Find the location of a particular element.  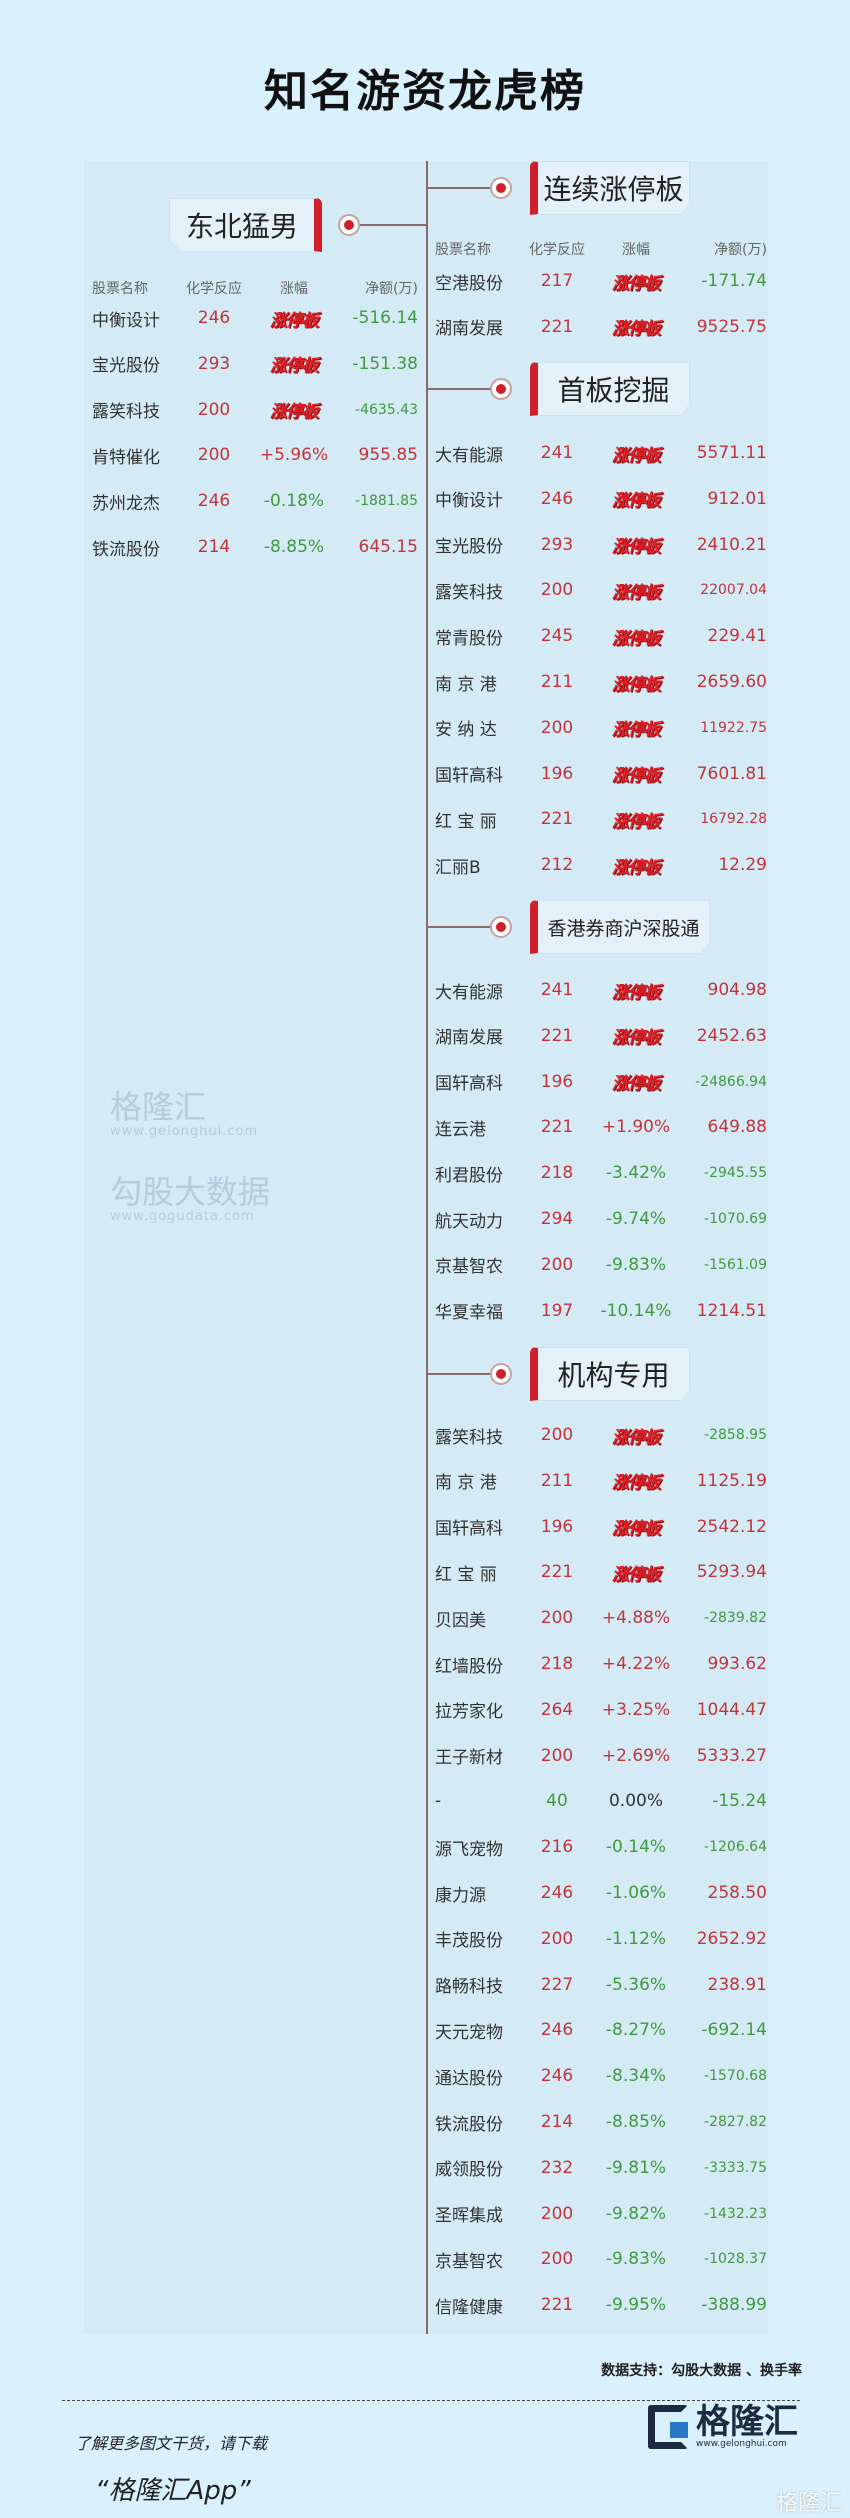

table-row: 常青股份 245 涨停板 229.41 is located at coordinates (601, 636).